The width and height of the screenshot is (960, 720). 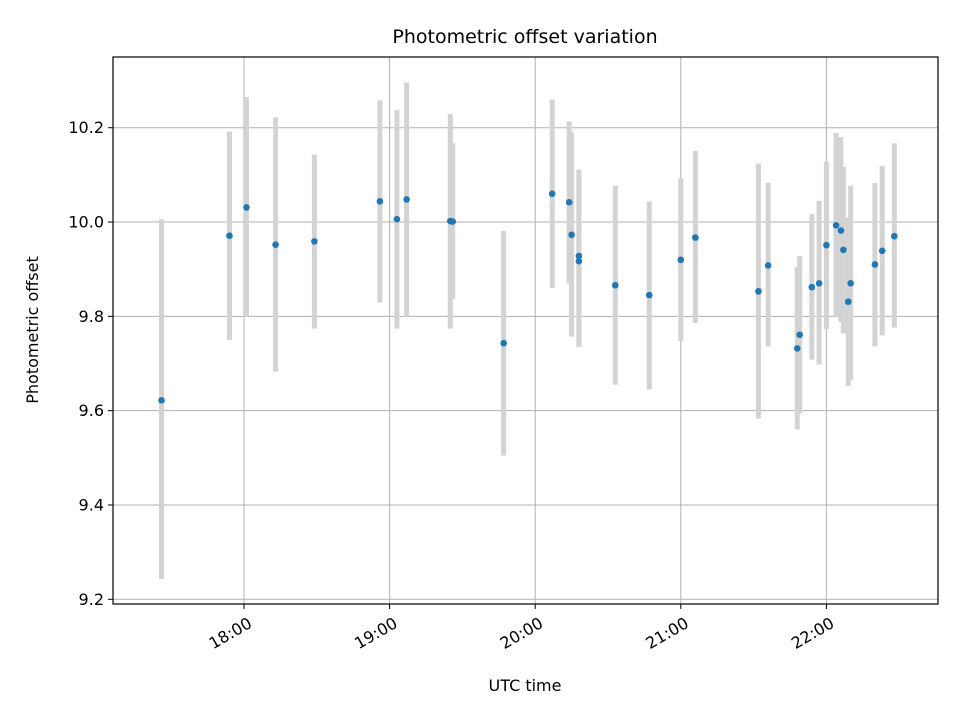 What do you see at coordinates (91, 599) in the screenshot?
I see `y-tick-label: 9.2` at bounding box center [91, 599].